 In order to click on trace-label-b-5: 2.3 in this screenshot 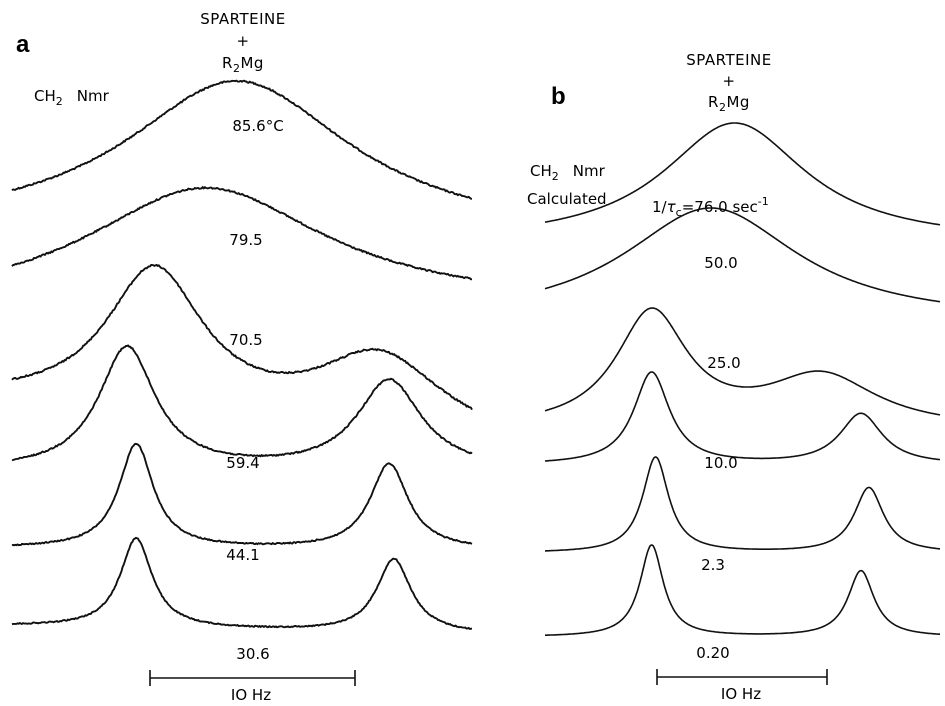, I will do `click(713, 565)`.